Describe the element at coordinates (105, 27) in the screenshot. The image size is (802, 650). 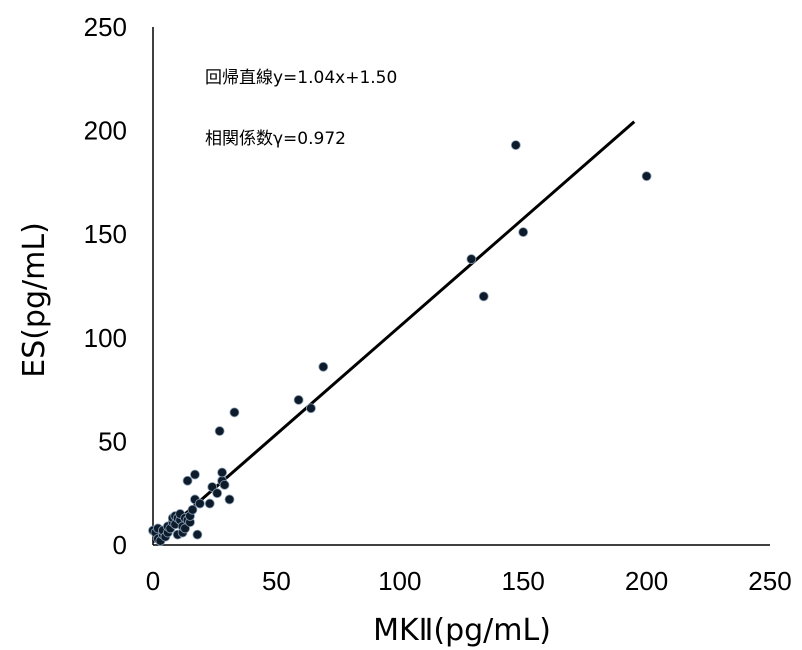
I see `y-tick-label: 250` at that location.